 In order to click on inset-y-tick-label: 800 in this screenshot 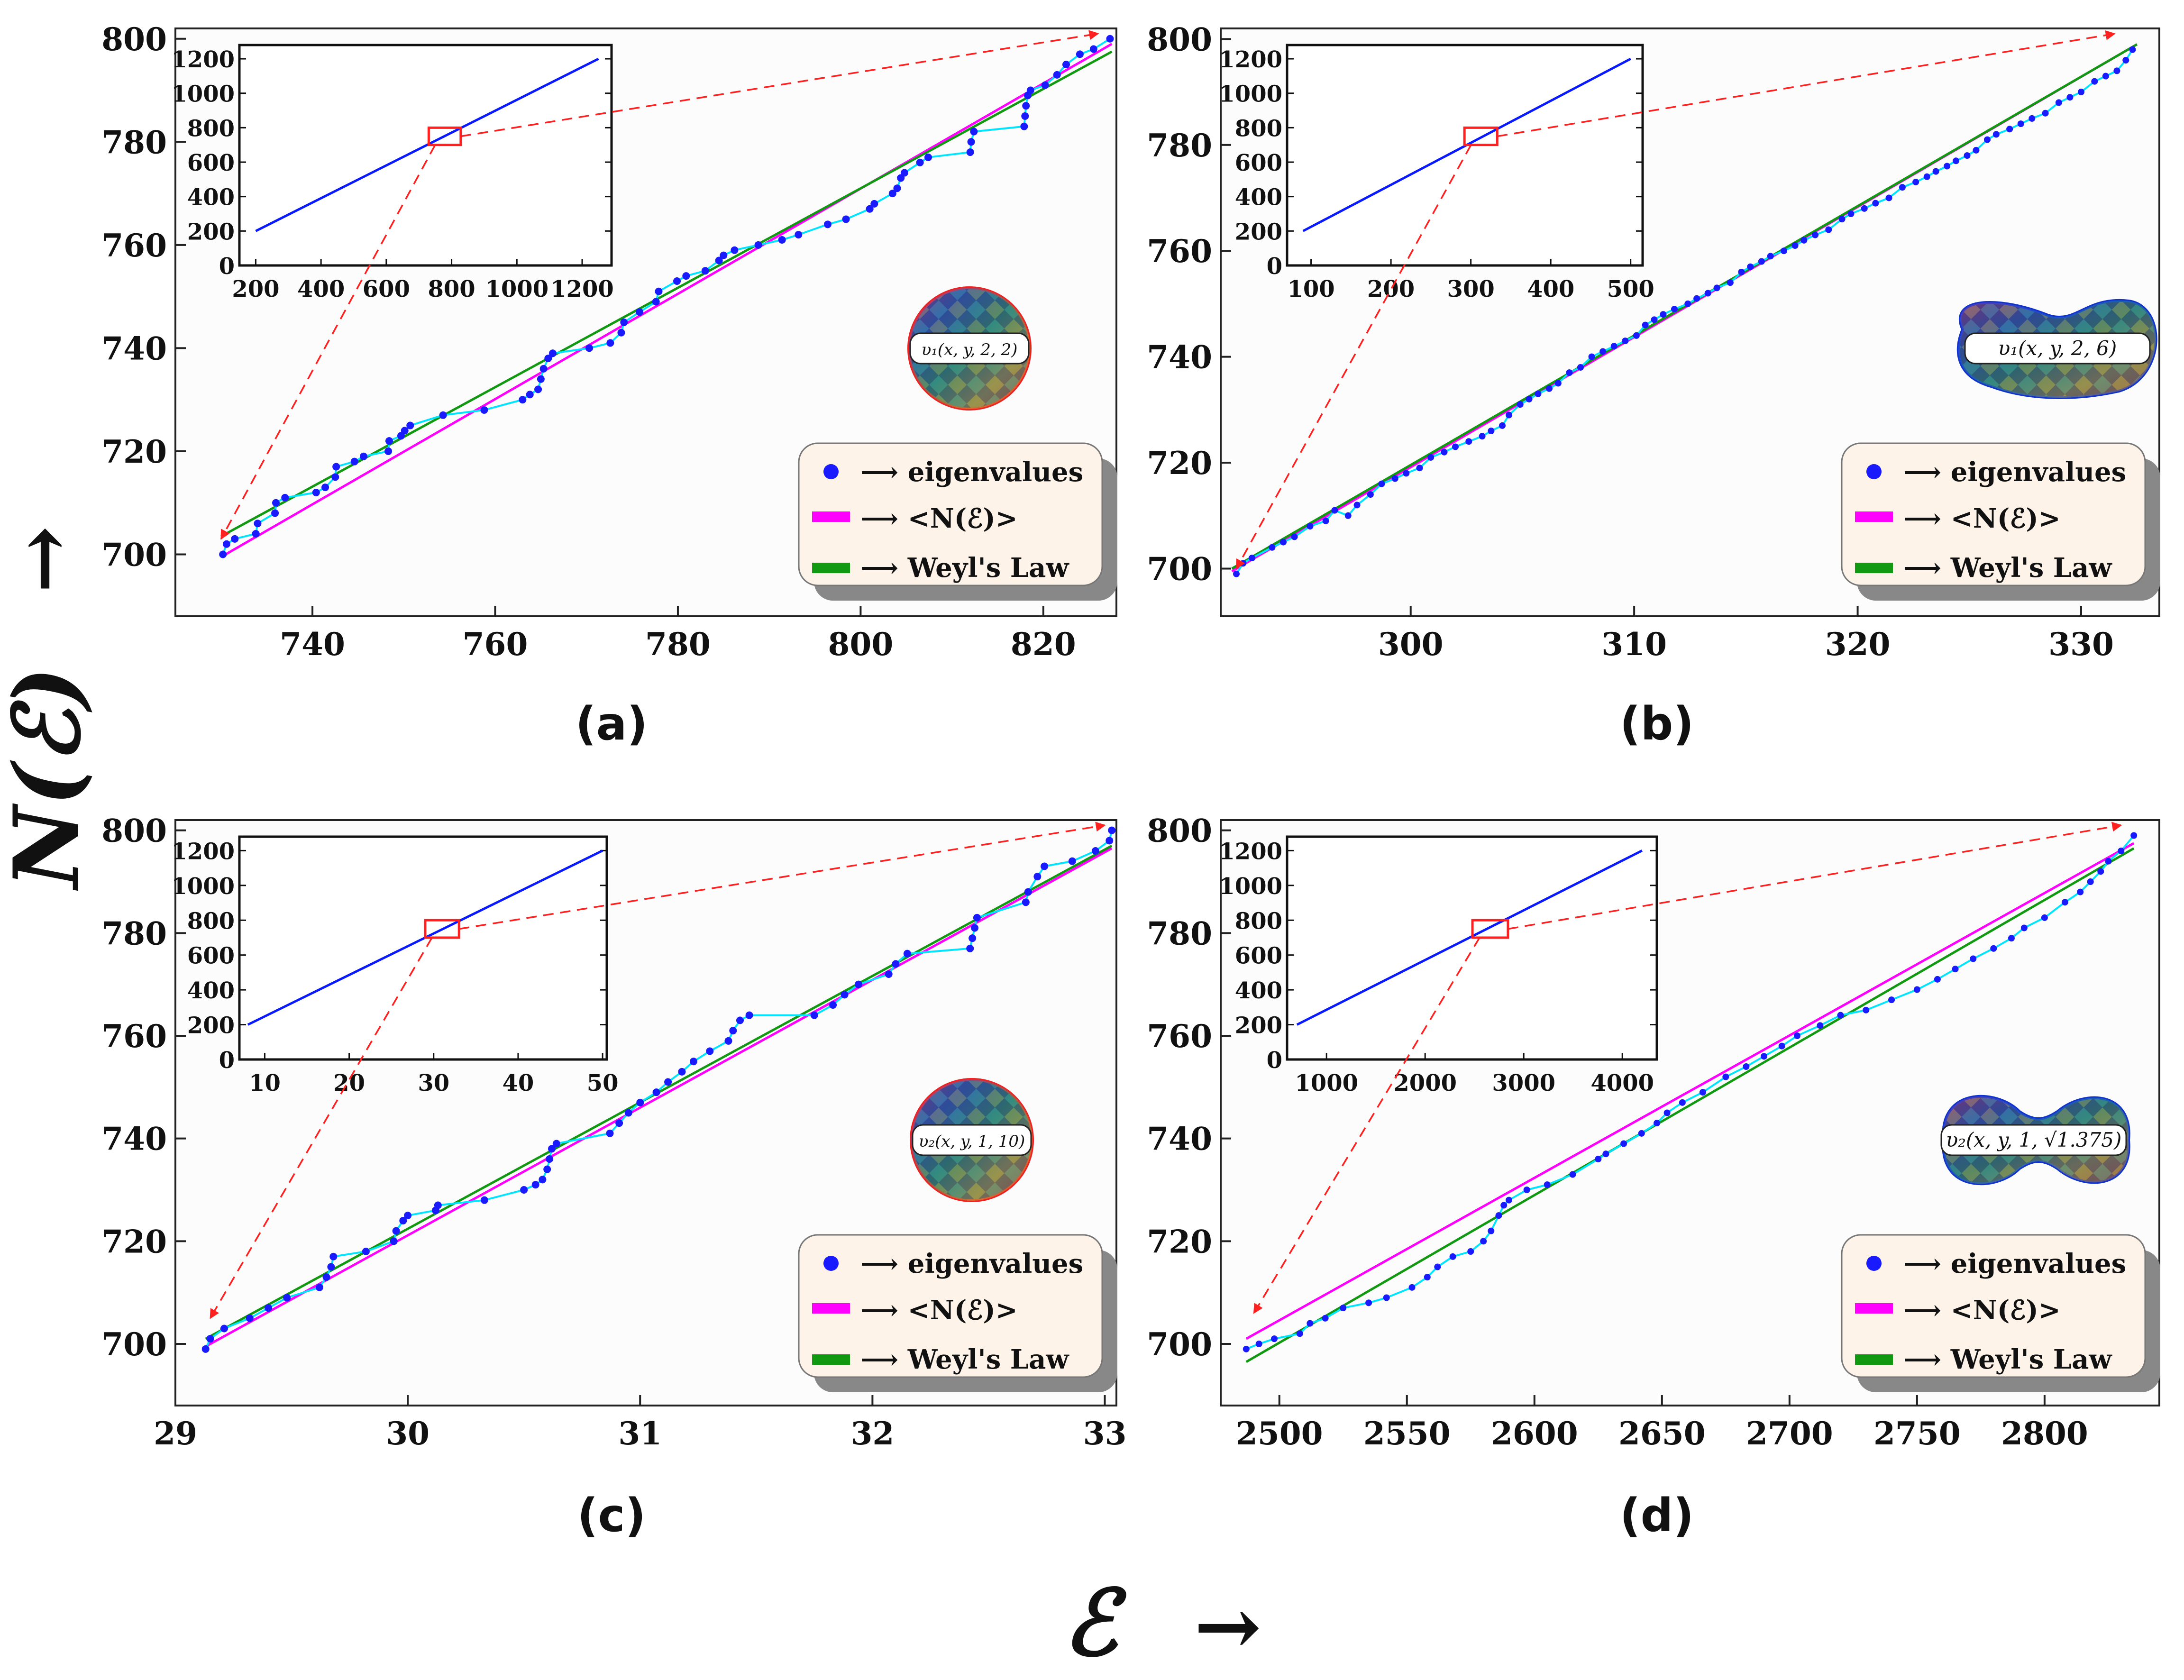, I will do `click(1258, 128)`.